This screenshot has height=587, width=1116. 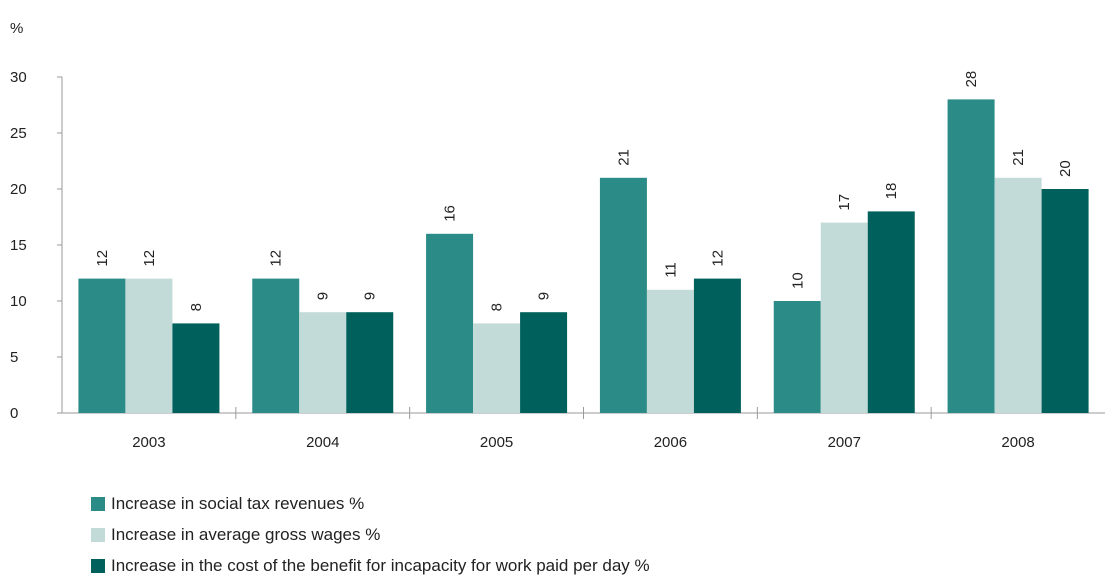 What do you see at coordinates (16, 28) in the screenshot?
I see `y-axis-label: %` at bounding box center [16, 28].